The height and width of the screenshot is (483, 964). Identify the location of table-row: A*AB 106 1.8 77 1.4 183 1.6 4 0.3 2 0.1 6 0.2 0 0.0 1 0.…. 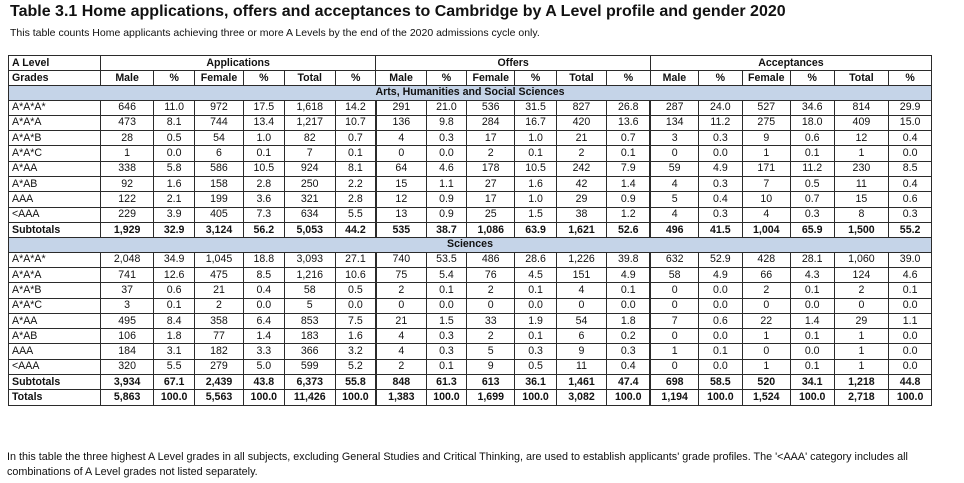
(470, 336).